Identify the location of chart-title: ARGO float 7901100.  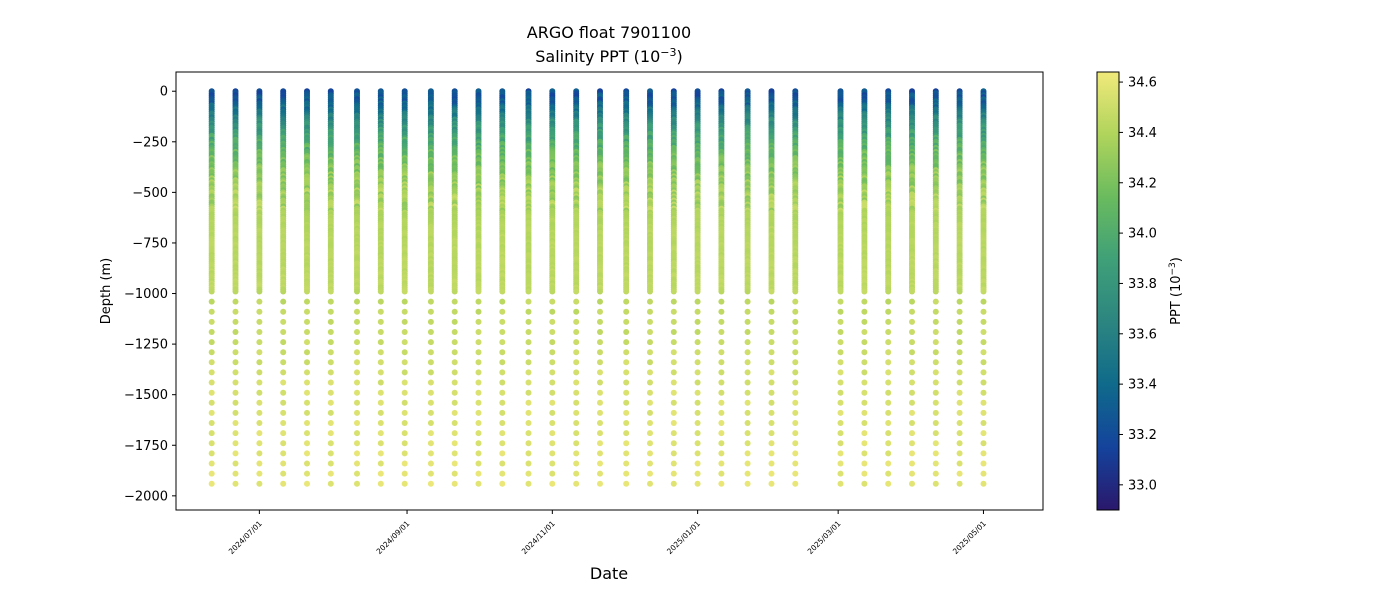
(609, 32).